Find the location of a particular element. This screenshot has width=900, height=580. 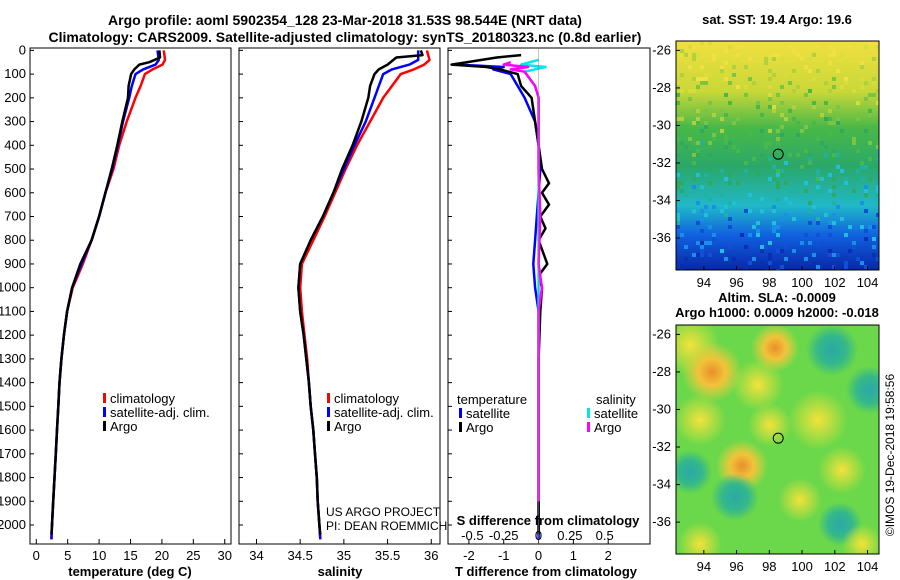

legend-label-satellite: satellite-adj. clim. is located at coordinates (160, 412).